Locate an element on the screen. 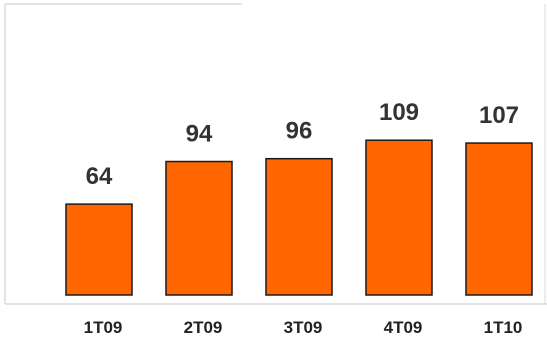  data-label-3T09: 96 is located at coordinates (299, 131).